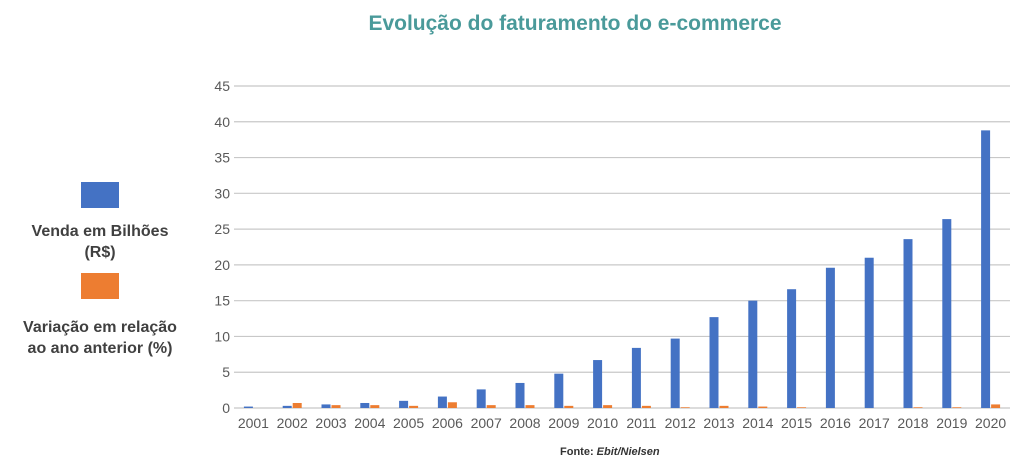 The height and width of the screenshot is (469, 1024). Describe the element at coordinates (330, 423) in the screenshot. I see `x-tick-label-2003: 2003` at that location.